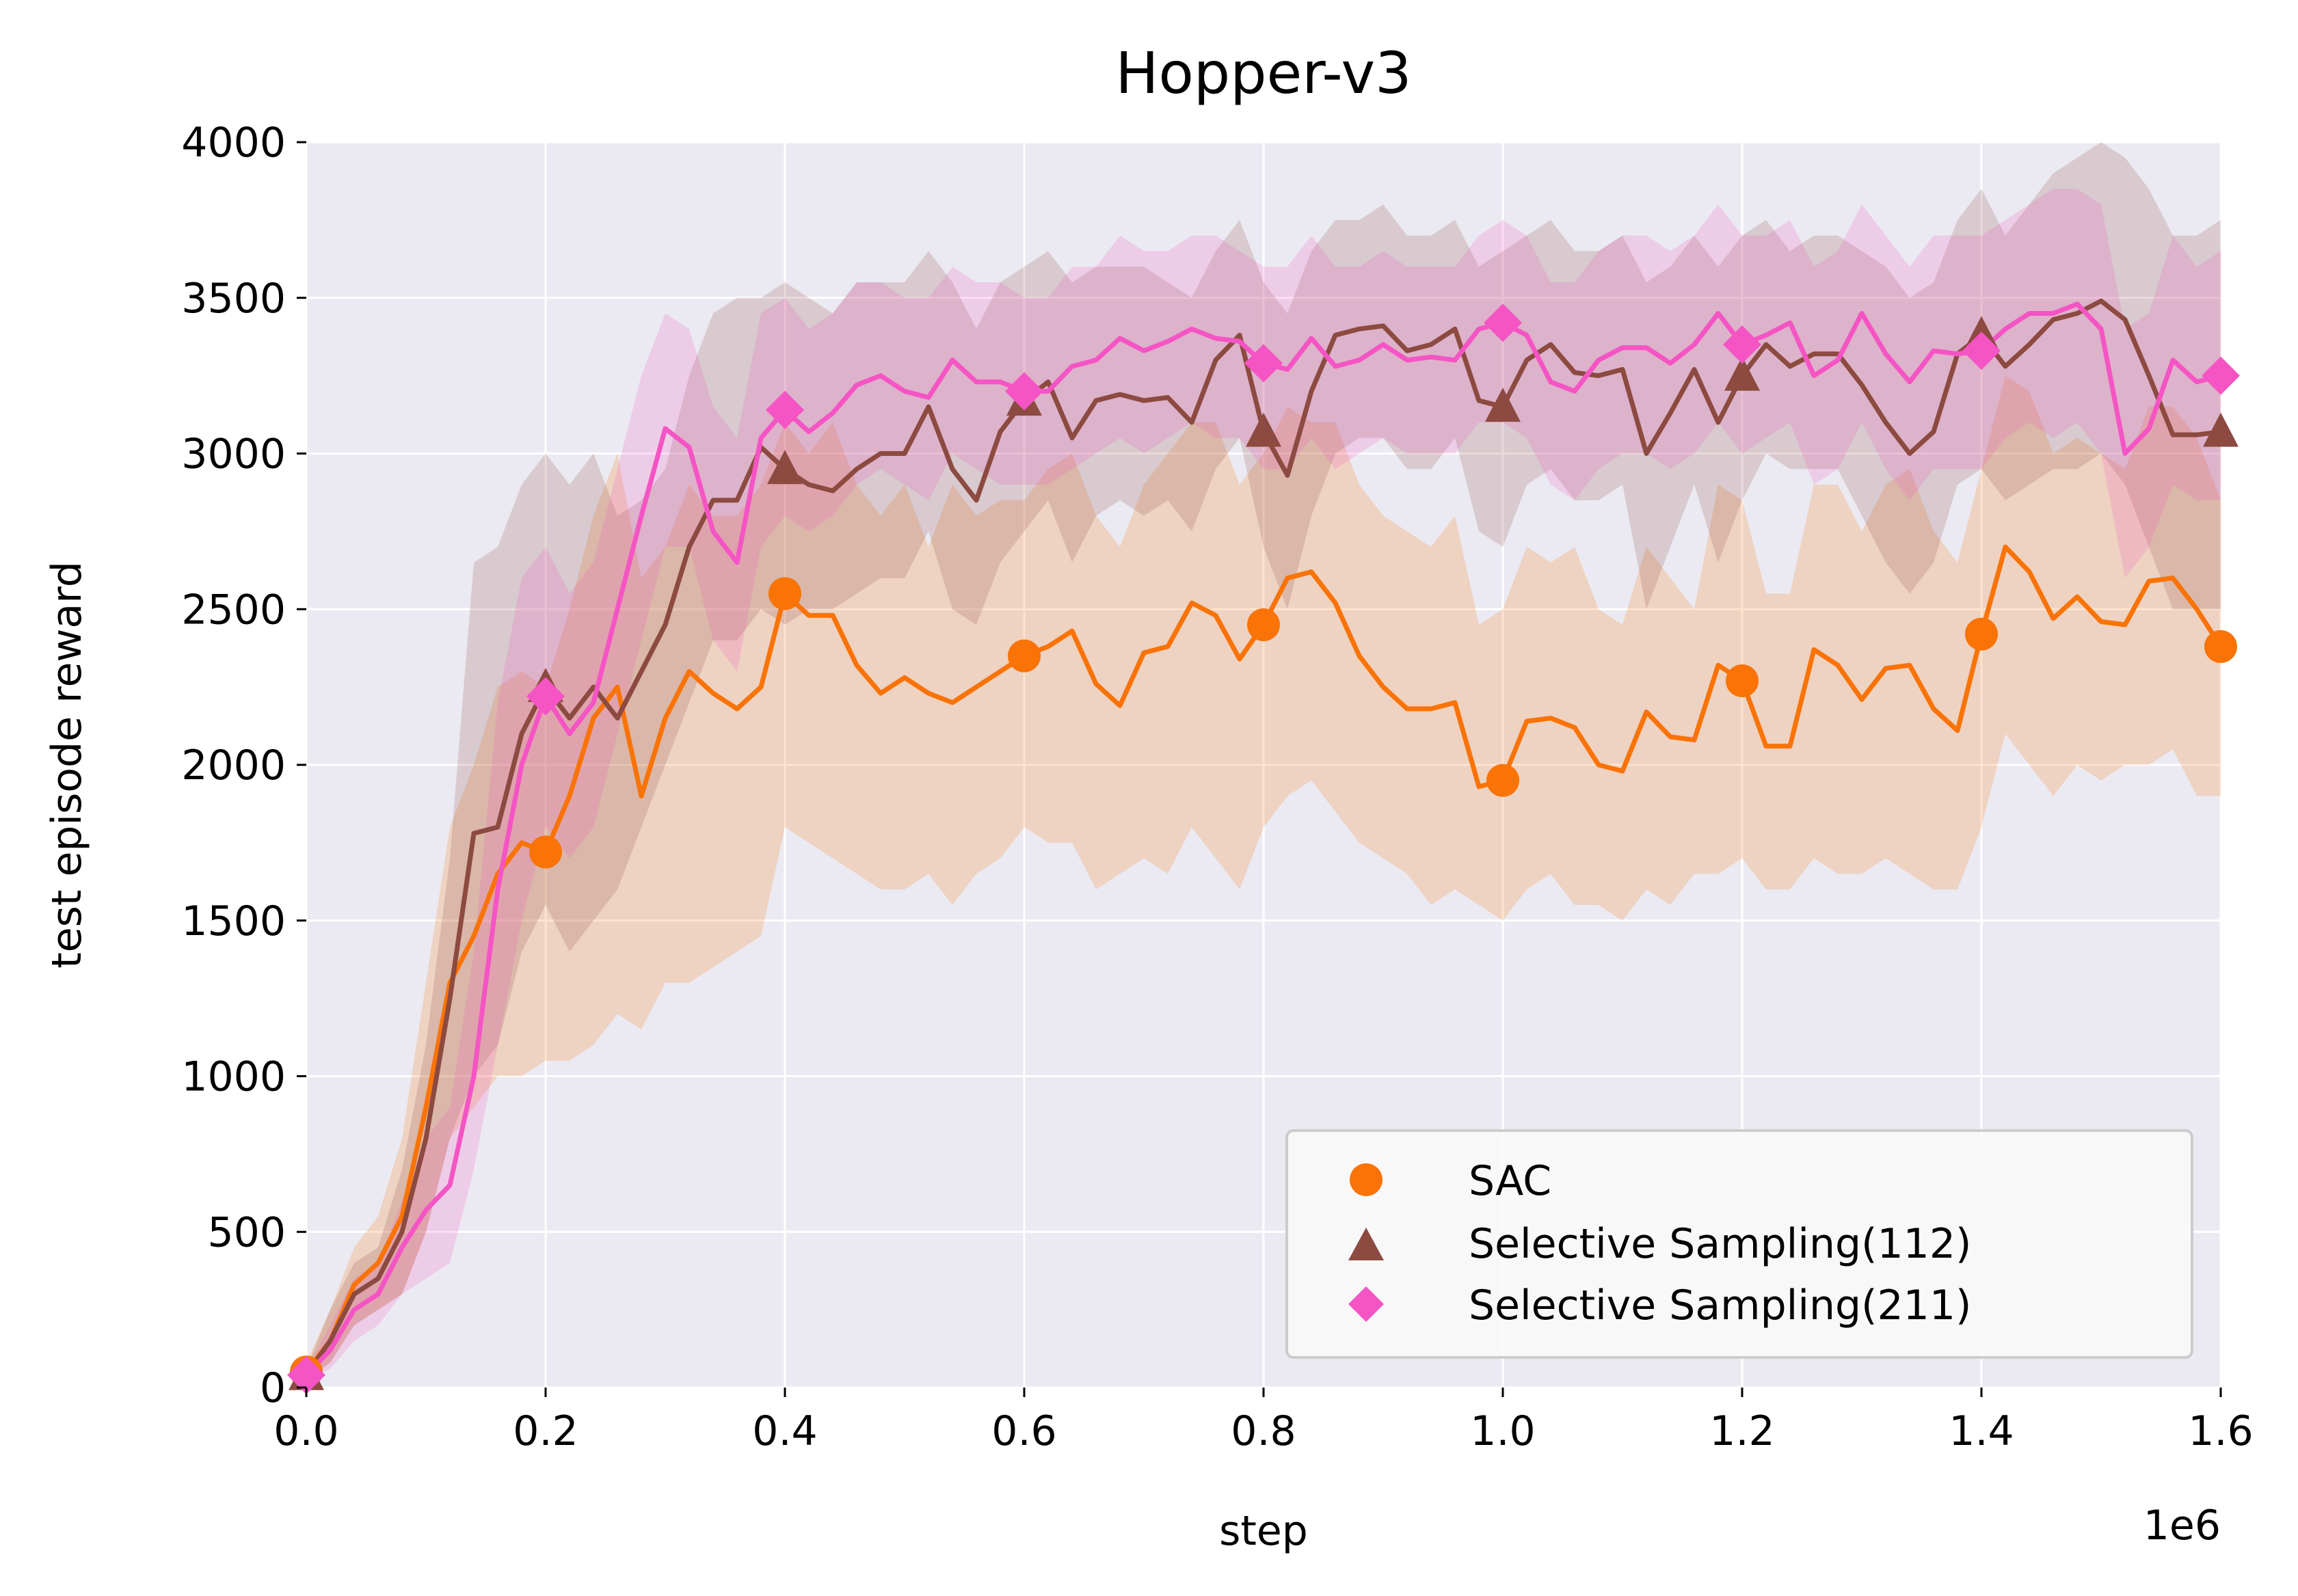  Describe the element at coordinates (1450, 1181) in the screenshot. I see `legend-item-sac: SAC` at that location.